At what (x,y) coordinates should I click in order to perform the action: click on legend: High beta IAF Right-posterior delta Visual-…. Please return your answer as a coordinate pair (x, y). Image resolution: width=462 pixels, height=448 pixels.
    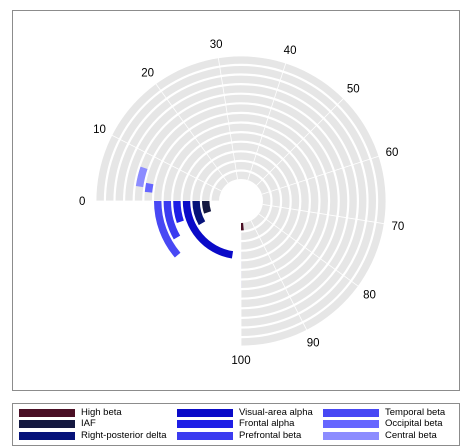
    Looking at the image, I should click on (236, 424).